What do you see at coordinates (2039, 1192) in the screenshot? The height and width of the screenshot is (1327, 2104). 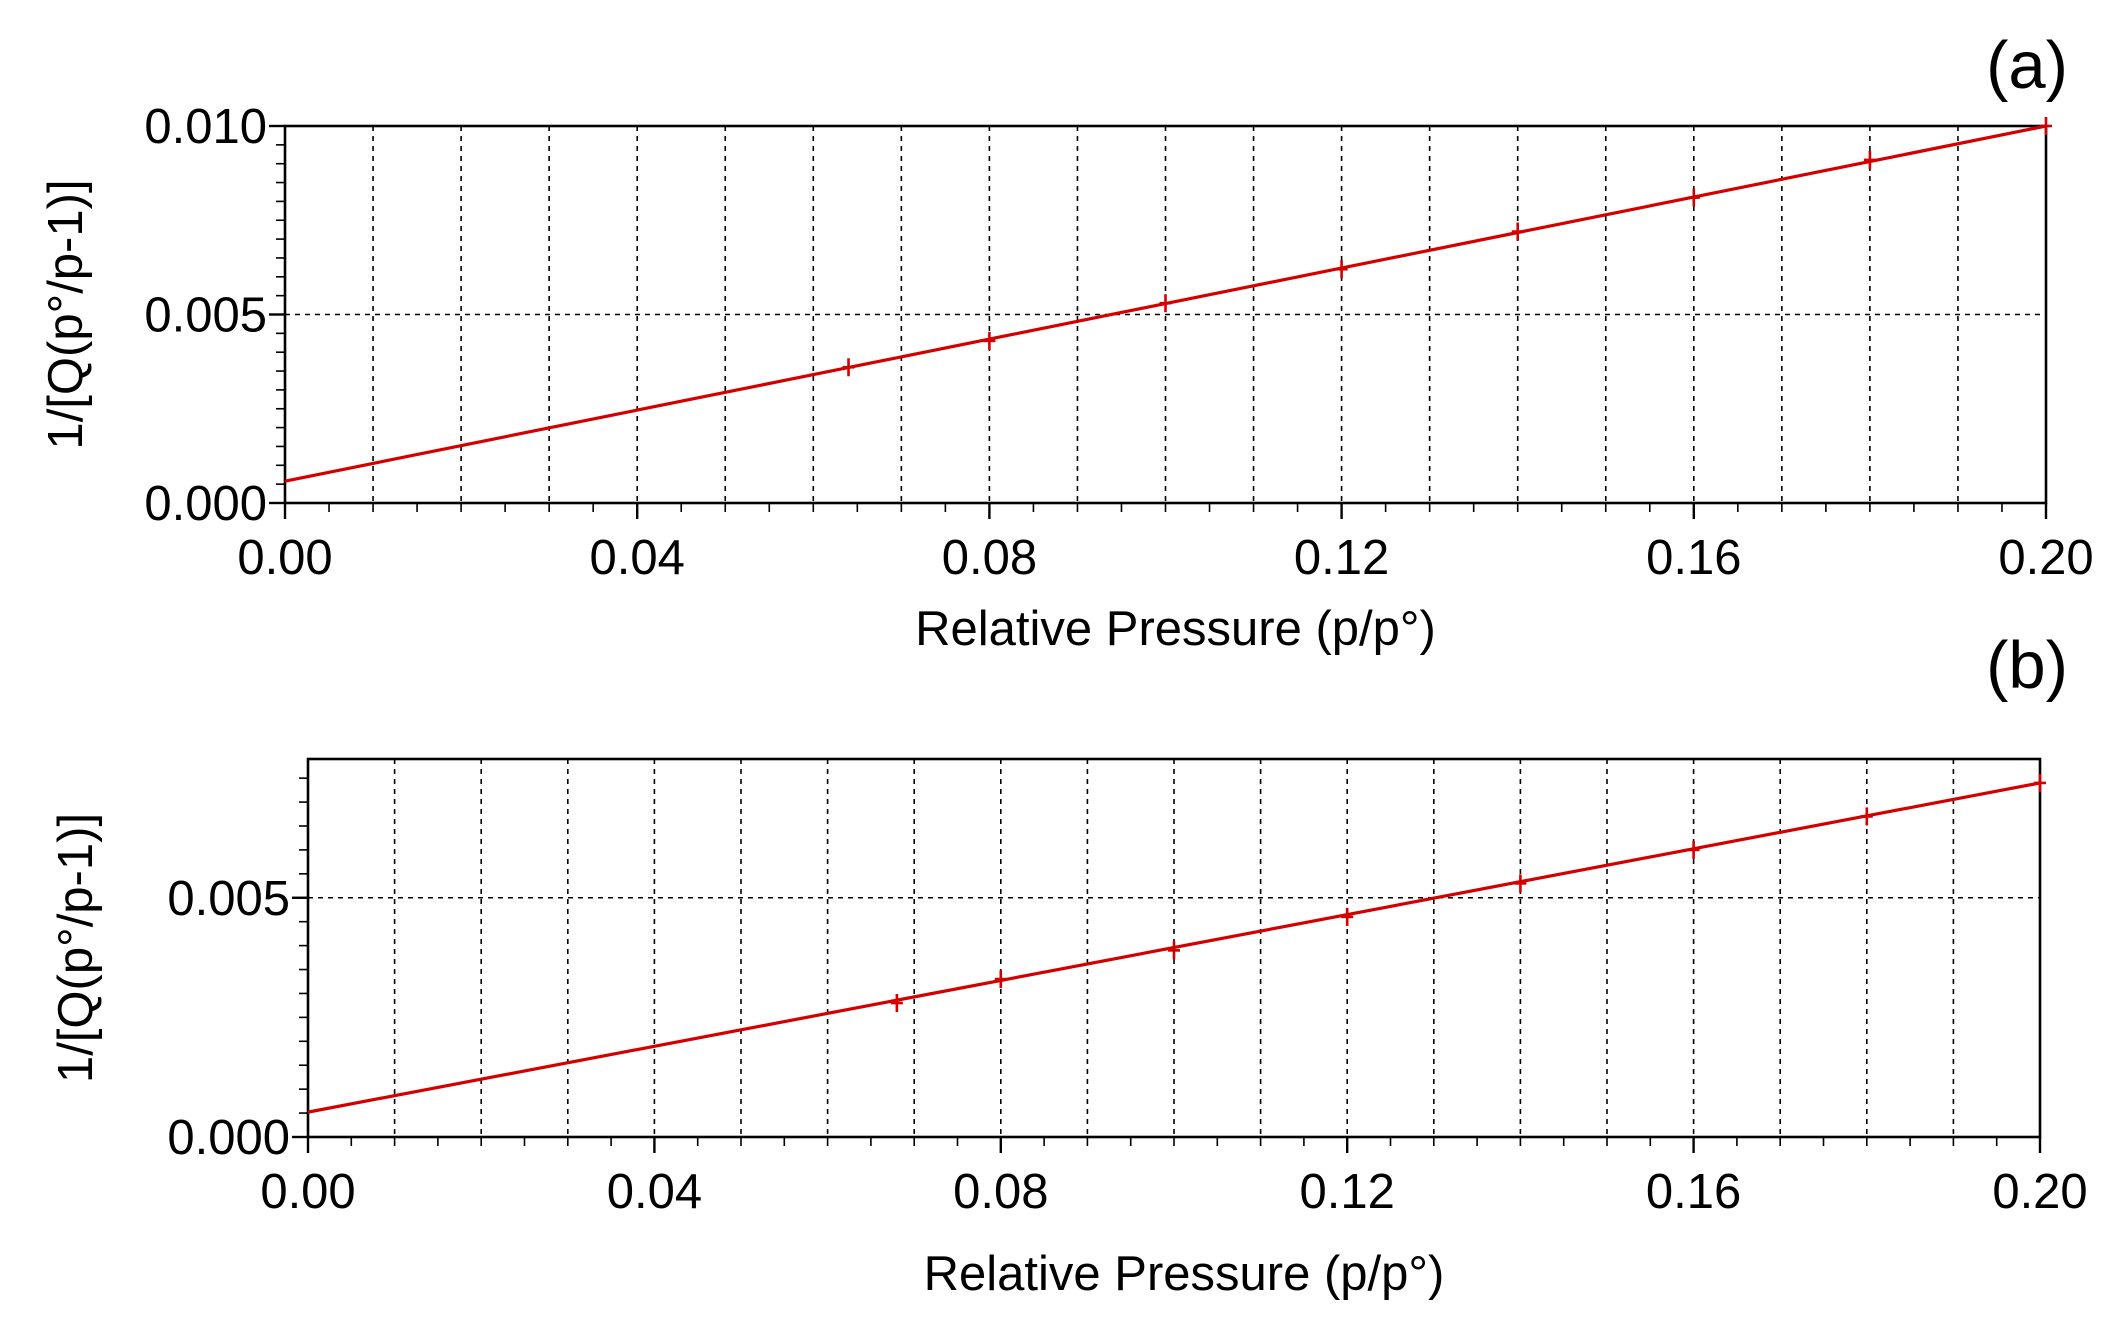 I see `panel-b-x-tick-label: 0.20` at bounding box center [2039, 1192].